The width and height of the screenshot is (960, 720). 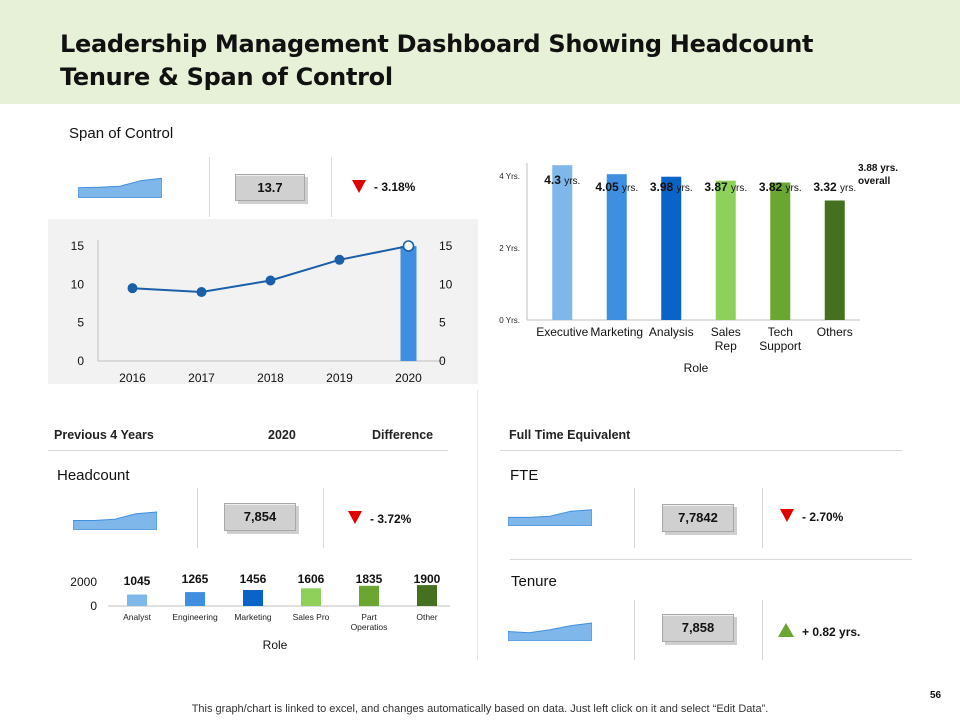 What do you see at coordinates (726, 346) in the screenshot?
I see `tenure-chart-xtick-label: Rep` at bounding box center [726, 346].